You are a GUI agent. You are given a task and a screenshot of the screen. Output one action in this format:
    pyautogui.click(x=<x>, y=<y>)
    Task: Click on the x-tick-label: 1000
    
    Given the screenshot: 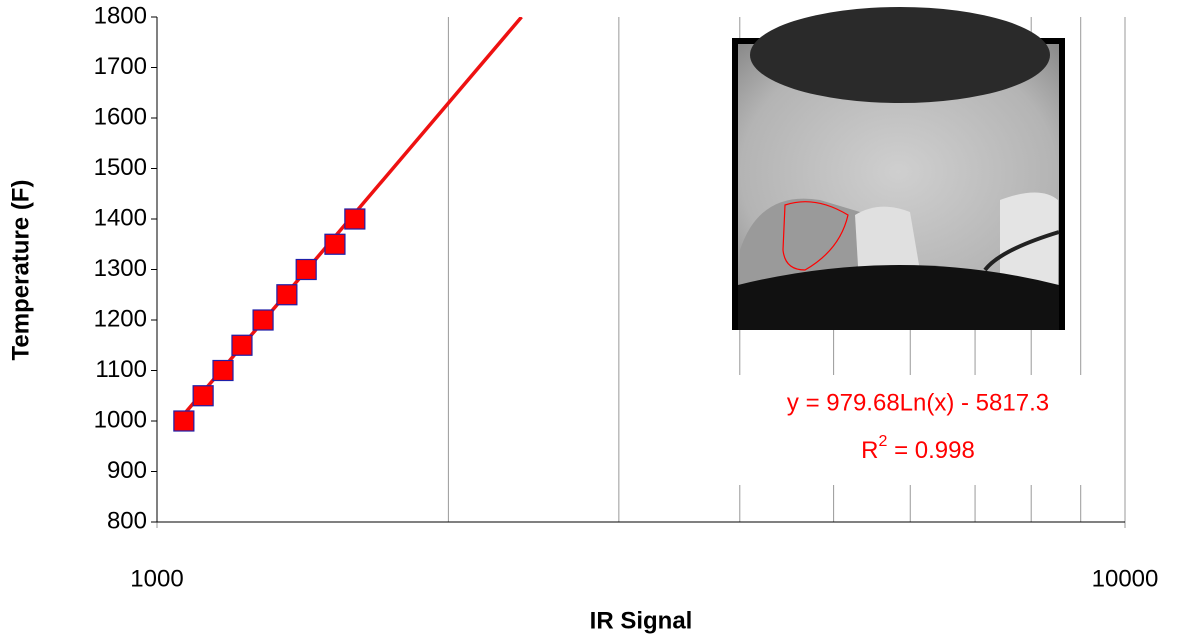 What is the action you would take?
    pyautogui.click(x=156, y=578)
    